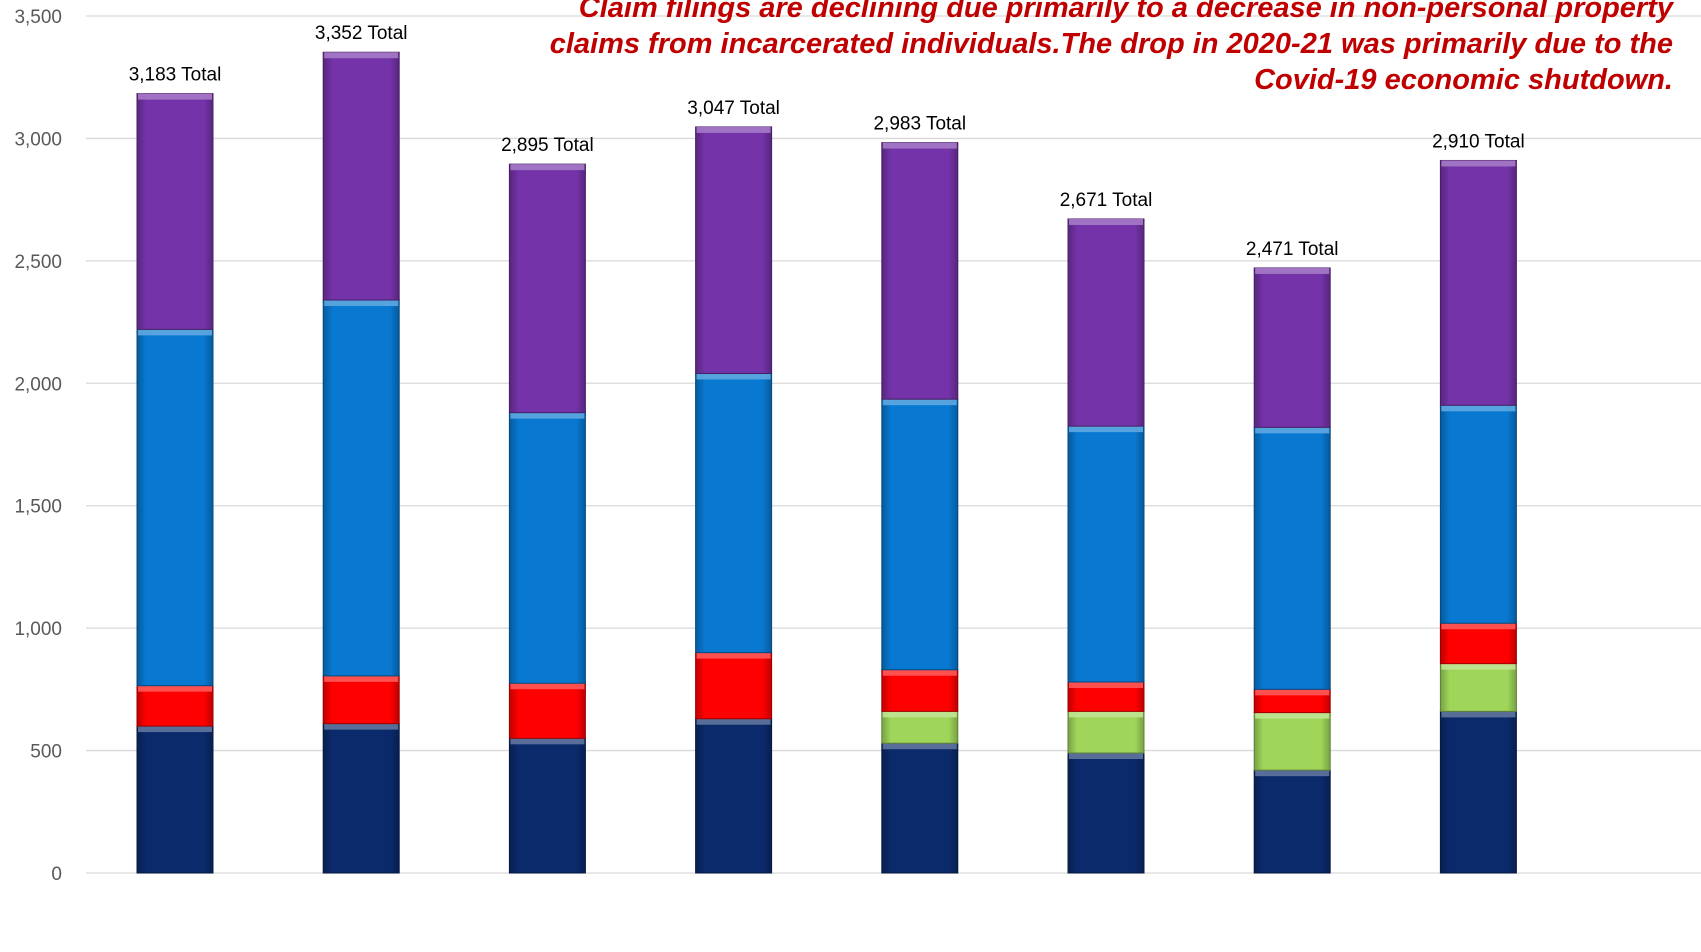  I want to click on y-tick-label: 500, so click(46, 752).